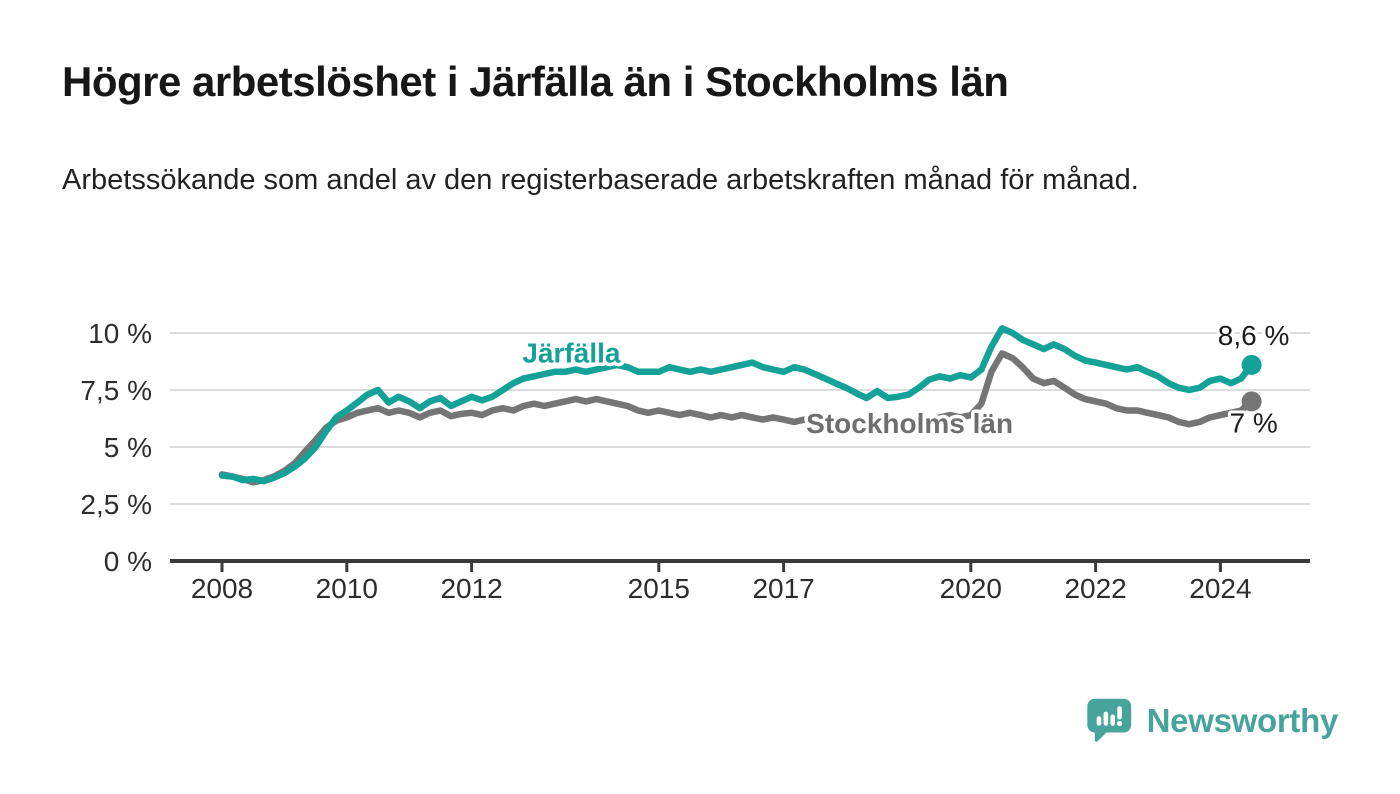 This screenshot has width=1400, height=794. Describe the element at coordinates (659, 588) in the screenshot. I see `x-tick-label: 2015` at that location.